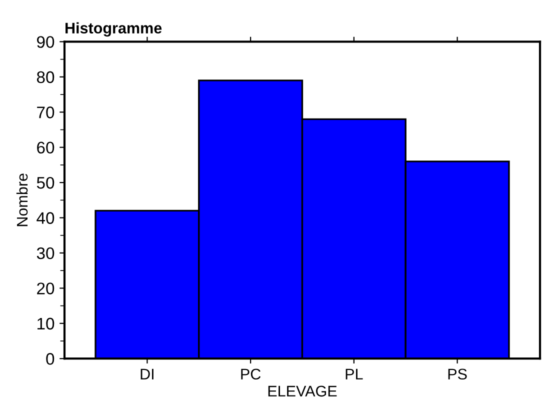 The width and height of the screenshot is (542, 410). Describe the element at coordinates (251, 374) in the screenshot. I see `x-tick-label: PC` at that location.